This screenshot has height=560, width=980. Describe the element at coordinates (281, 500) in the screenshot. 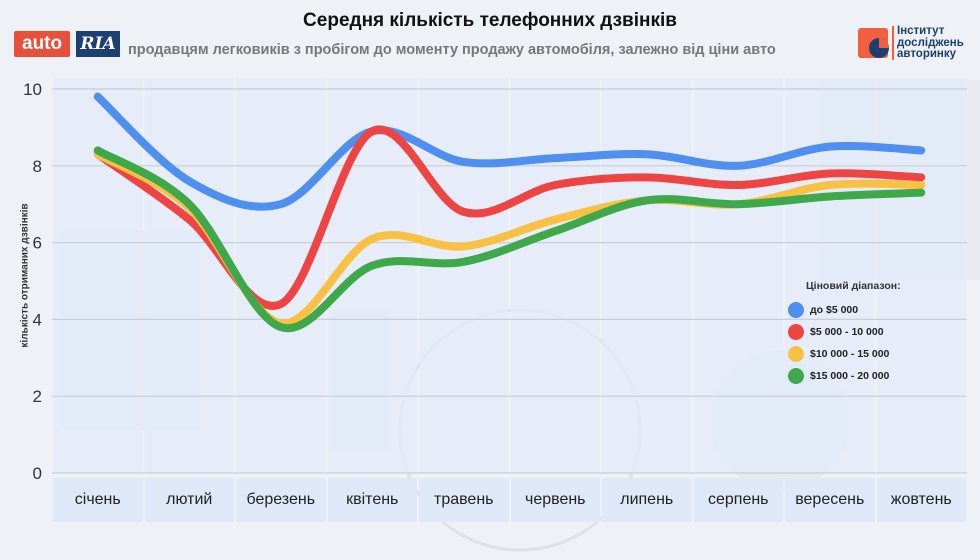

I see `x-tick-label: березень` at that location.